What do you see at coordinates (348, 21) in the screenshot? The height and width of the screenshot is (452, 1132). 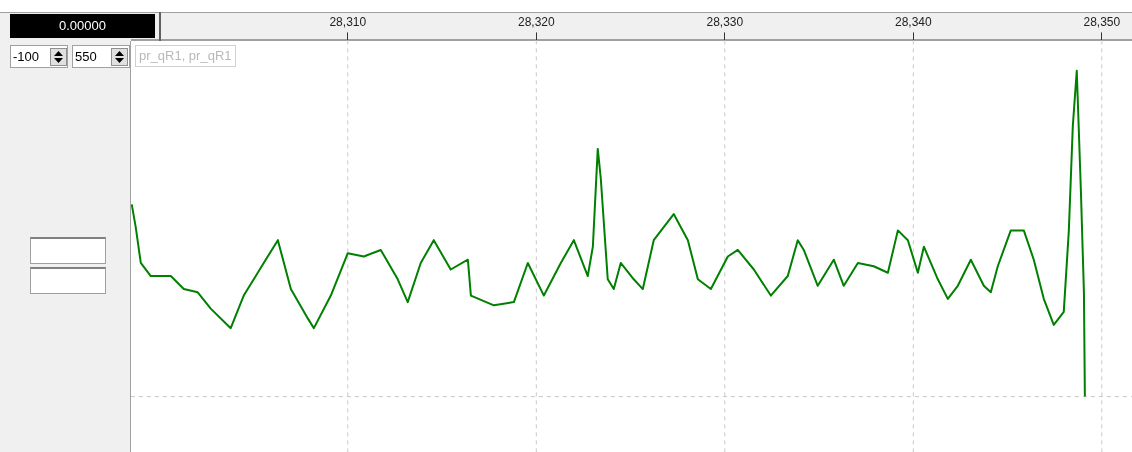 I see `x-tick-label: 28,310` at bounding box center [348, 21].